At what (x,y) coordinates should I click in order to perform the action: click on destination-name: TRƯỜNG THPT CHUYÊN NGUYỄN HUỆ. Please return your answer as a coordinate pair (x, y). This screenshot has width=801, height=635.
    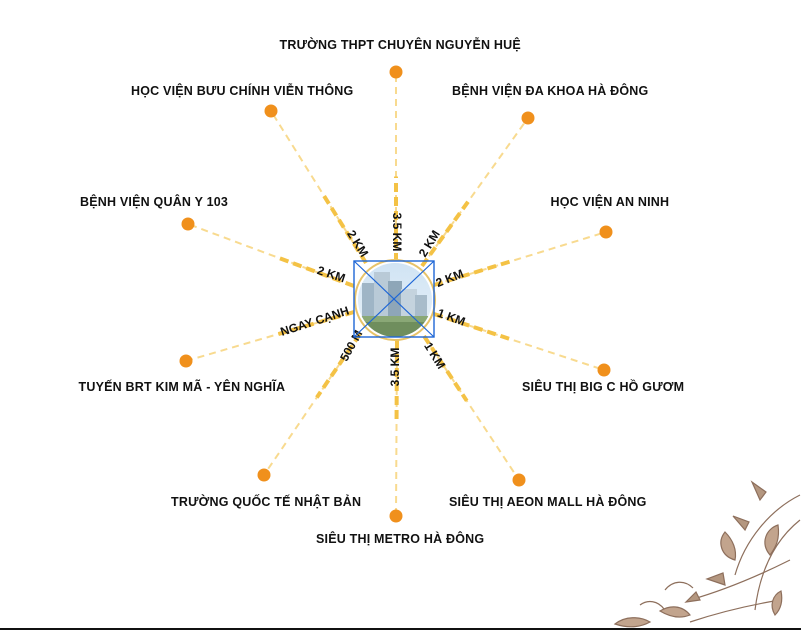
    Looking at the image, I should click on (400, 45).